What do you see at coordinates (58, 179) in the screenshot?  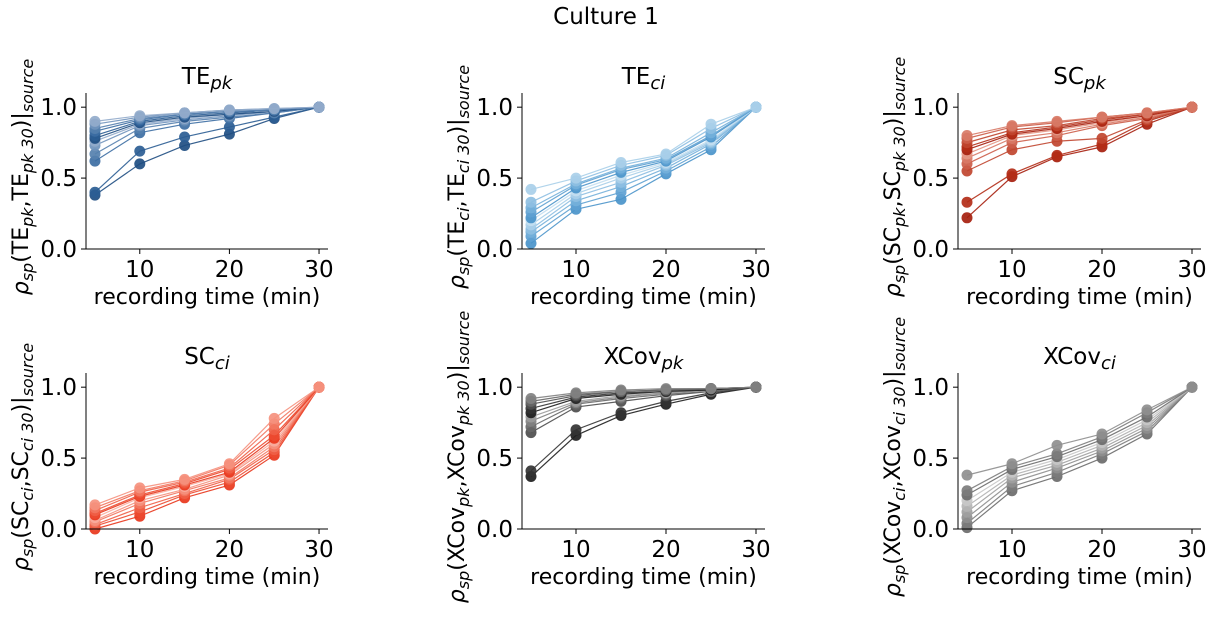 I see `y-tick-label: 0.5` at bounding box center [58, 179].